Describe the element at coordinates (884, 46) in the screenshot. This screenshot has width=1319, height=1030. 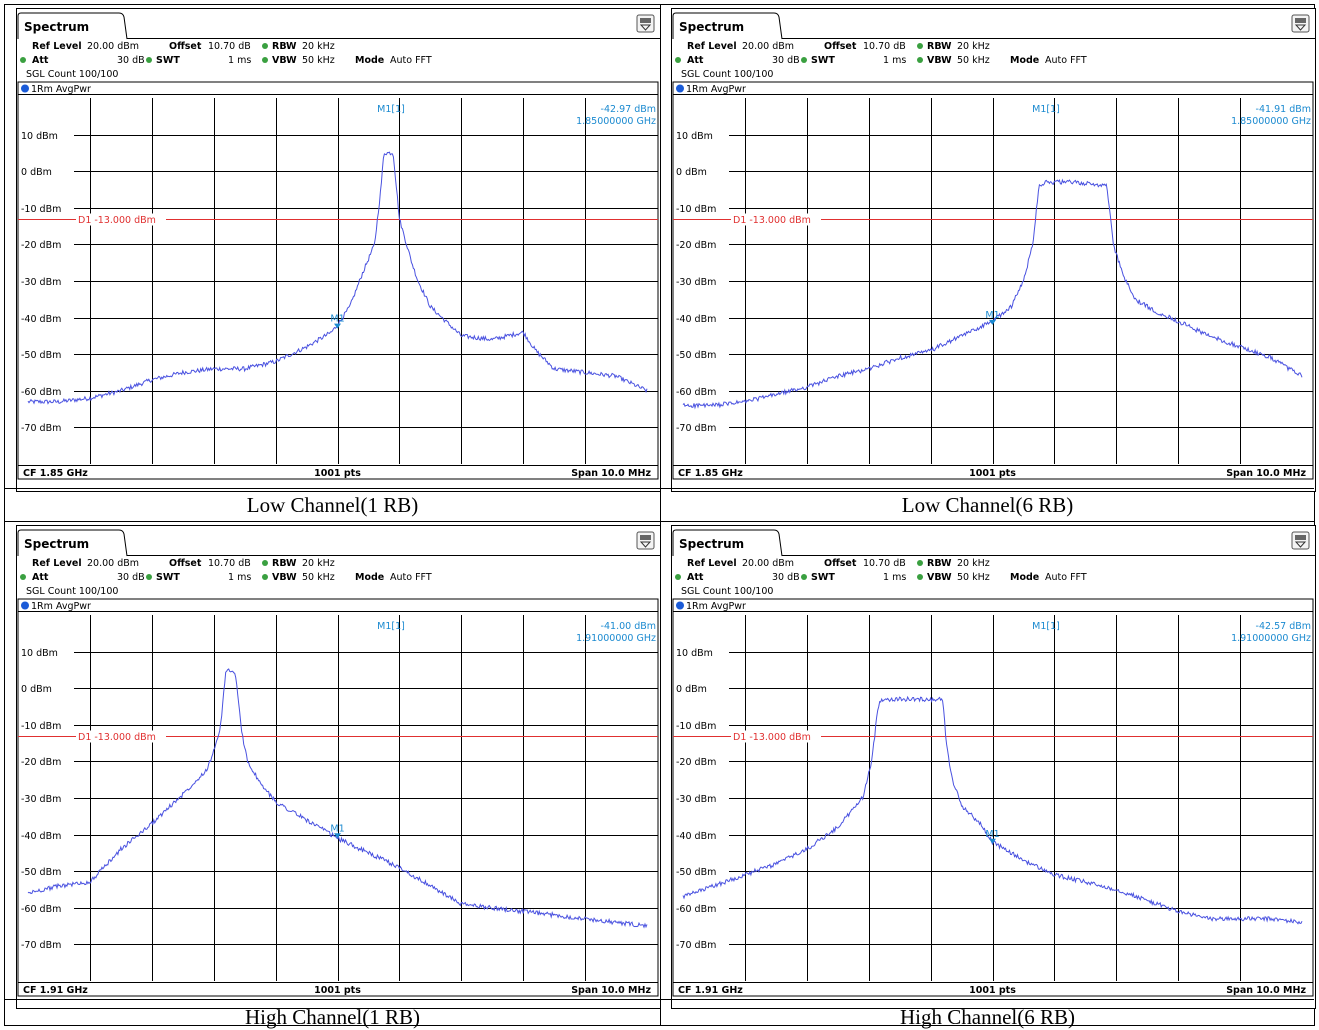
I see `offset-value: 10.70 dB` at that location.